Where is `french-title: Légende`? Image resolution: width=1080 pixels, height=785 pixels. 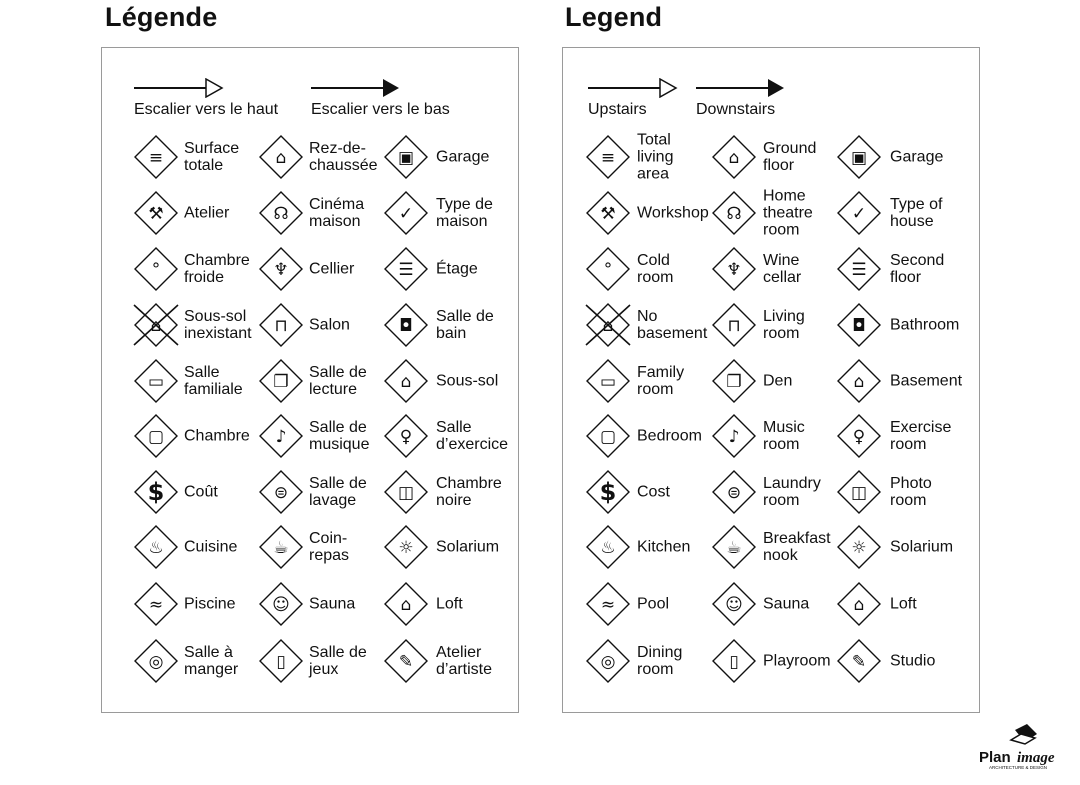
french-title: Légende is located at coordinates (161, 17).